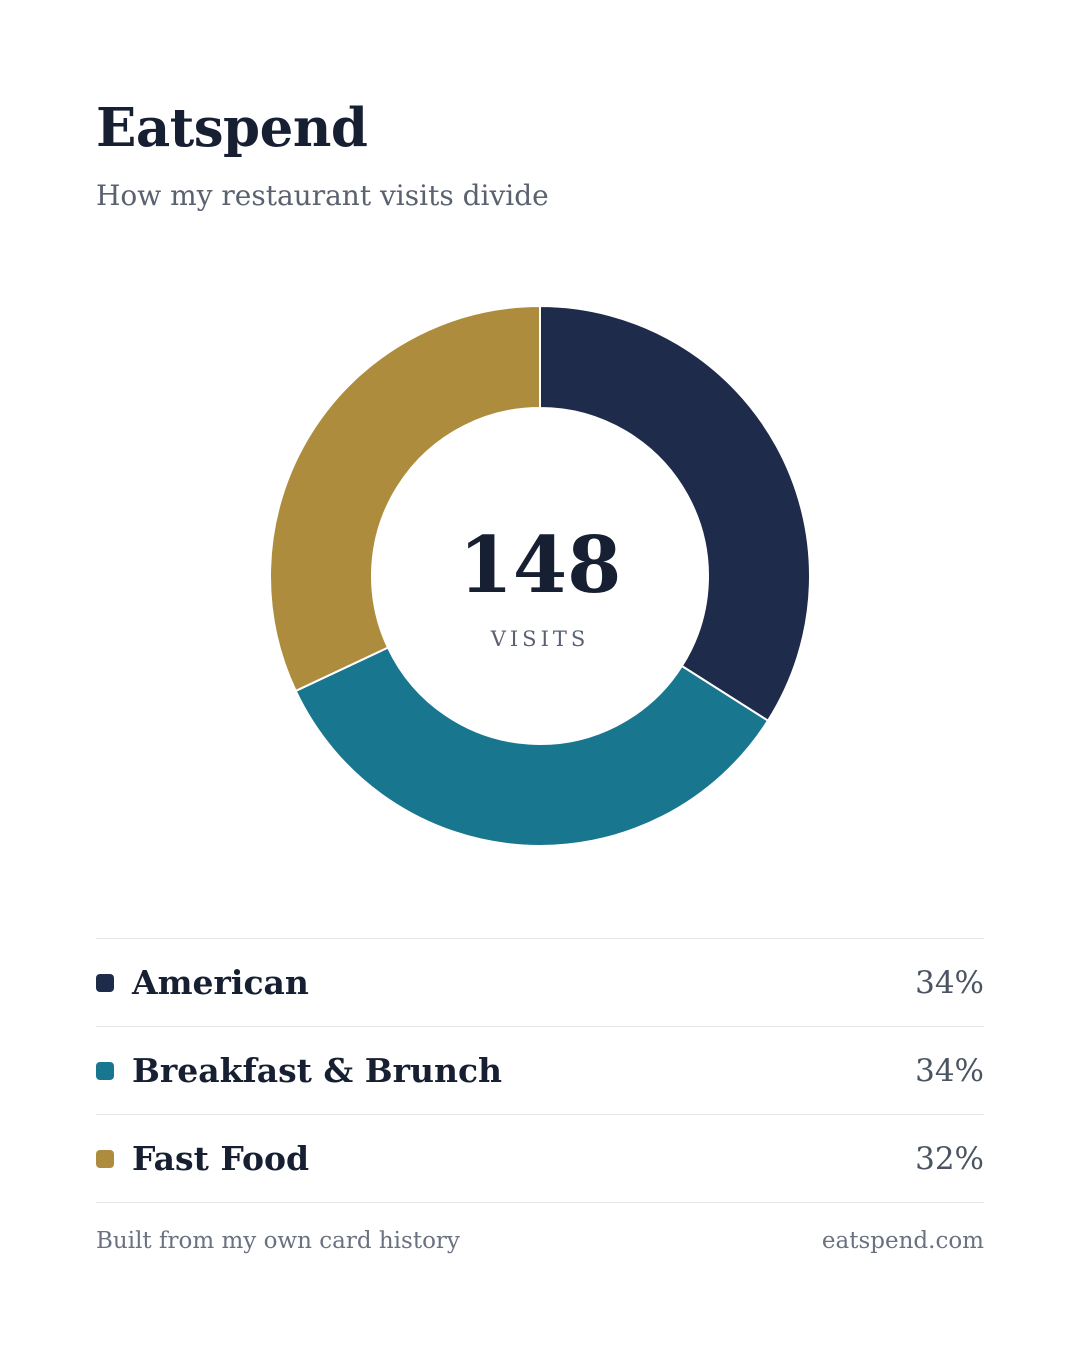 This screenshot has height=1350, width=1080. What do you see at coordinates (405, 498) in the screenshot?
I see `donut-slice-fast-food` at bounding box center [405, 498].